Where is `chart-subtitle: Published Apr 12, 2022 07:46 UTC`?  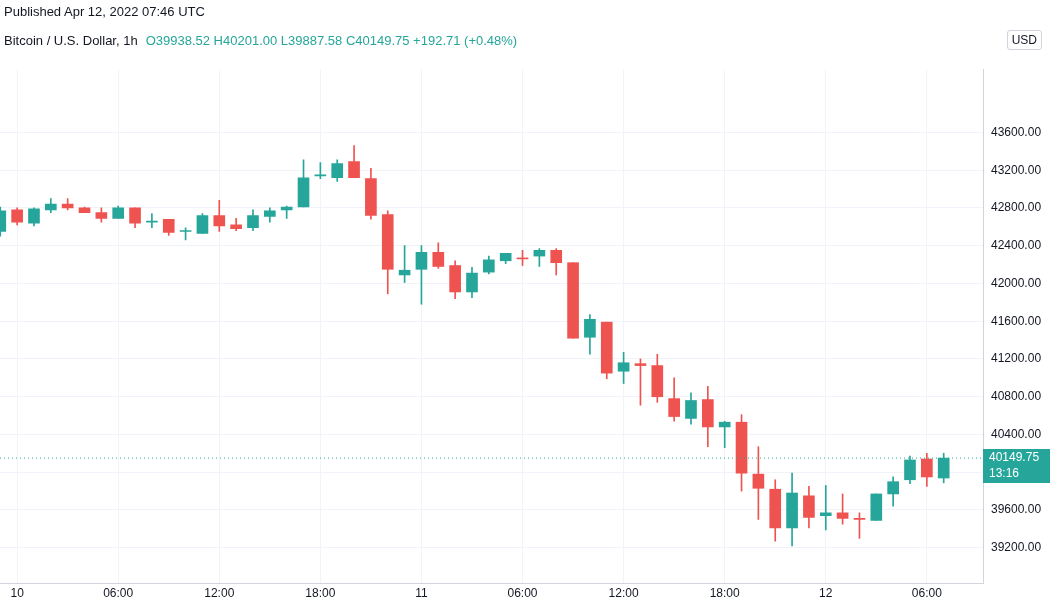
chart-subtitle: Published Apr 12, 2022 07:46 UTC is located at coordinates (104, 12).